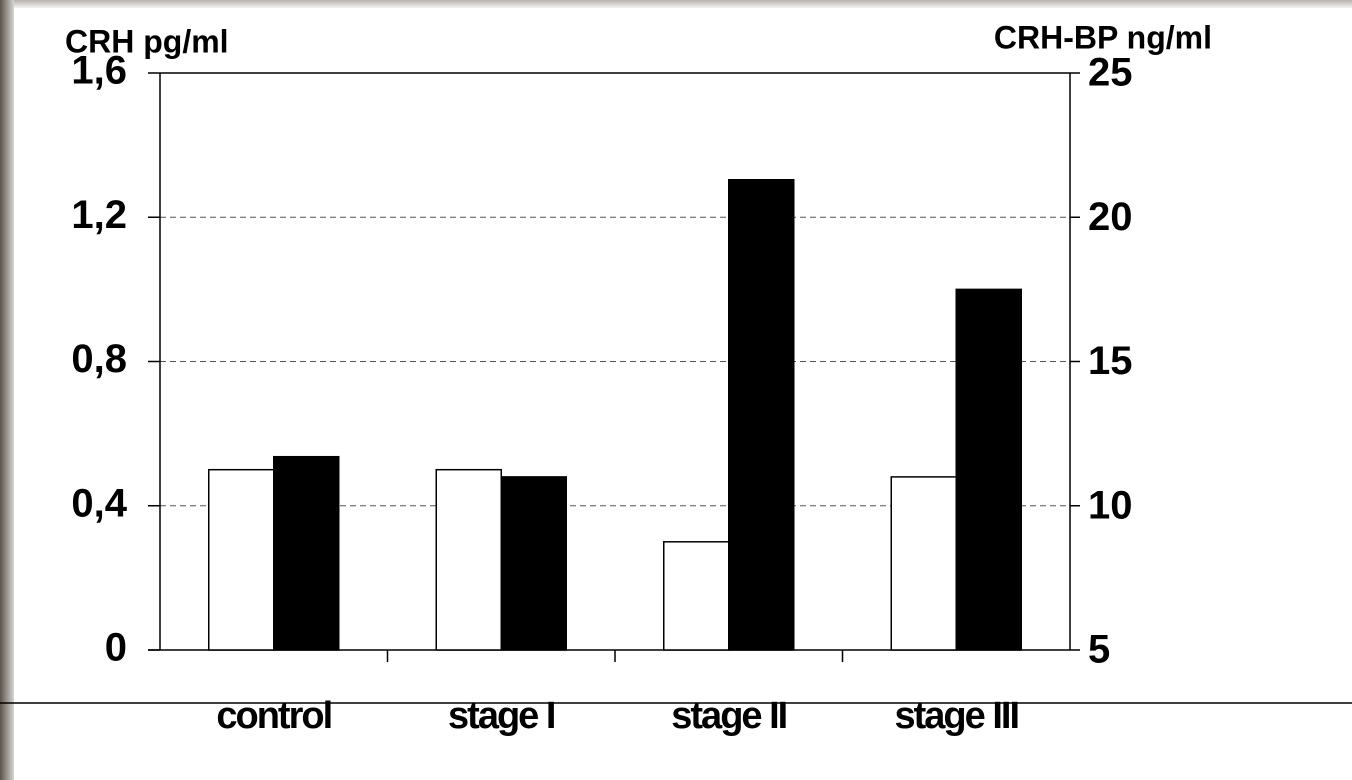  What do you see at coordinates (99, 359) in the screenshot?
I see `y-tick-label: 0,8` at bounding box center [99, 359].